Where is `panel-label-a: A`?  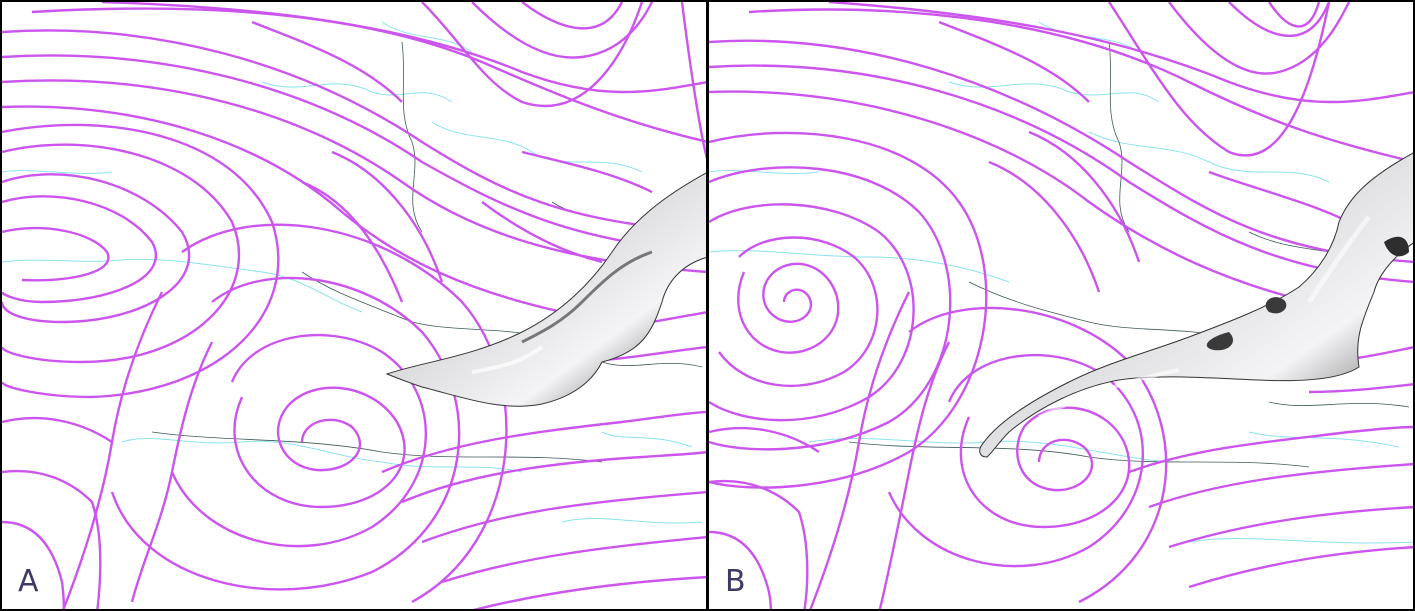
panel-label-a: A is located at coordinates (28, 581).